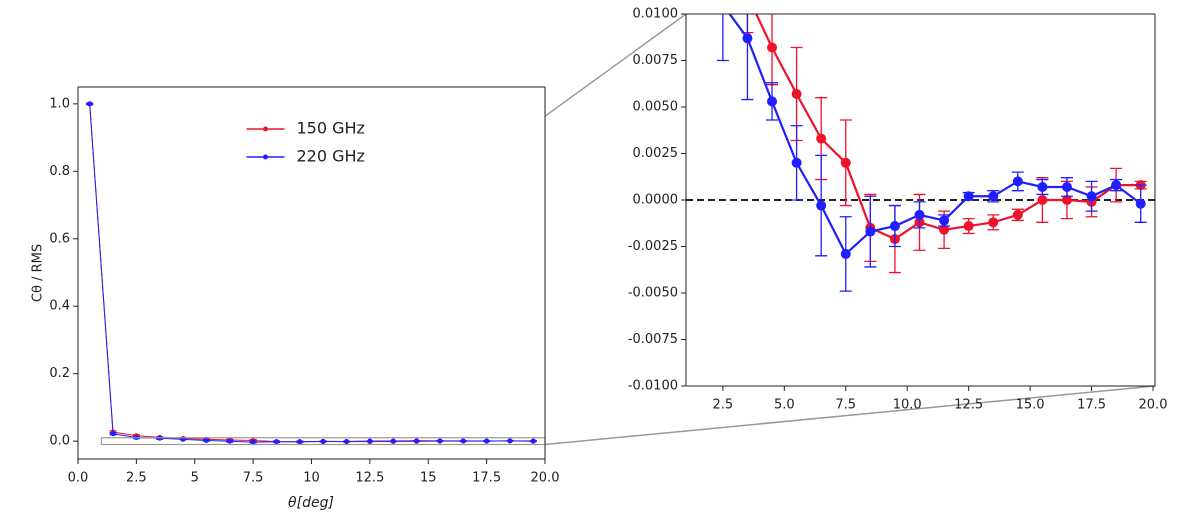 The width and height of the screenshot is (1182, 513). I want to click on y-tick-label: 0.0025, so click(656, 153).